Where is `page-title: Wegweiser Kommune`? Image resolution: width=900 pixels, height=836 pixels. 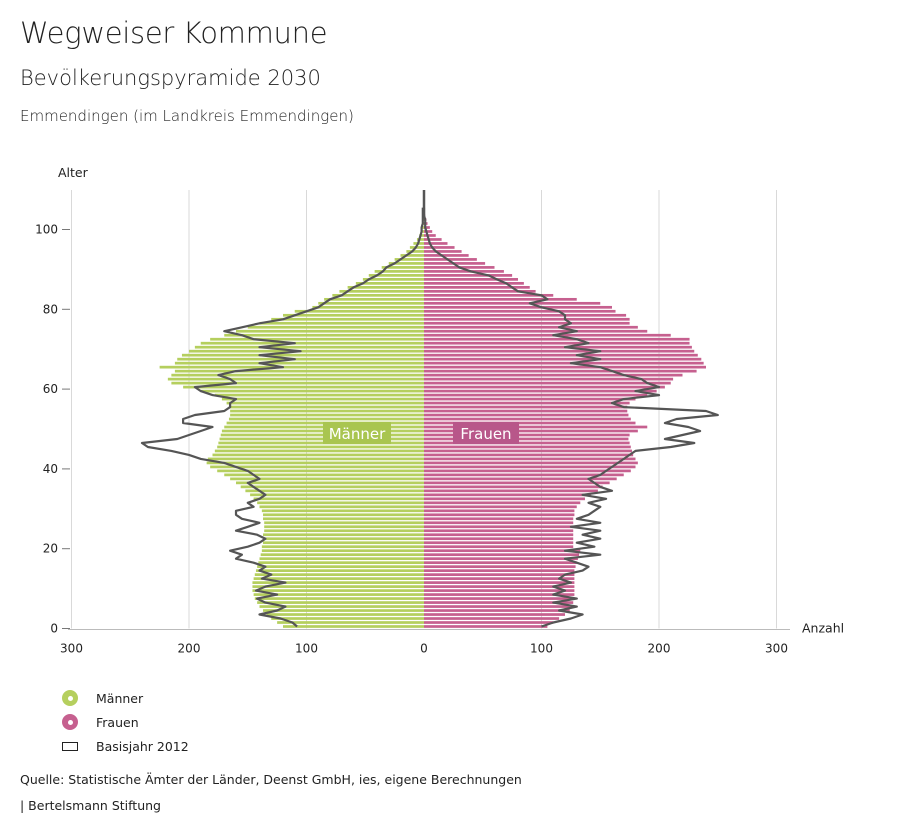
page-title: Wegweiser Kommune is located at coordinates (174, 33).